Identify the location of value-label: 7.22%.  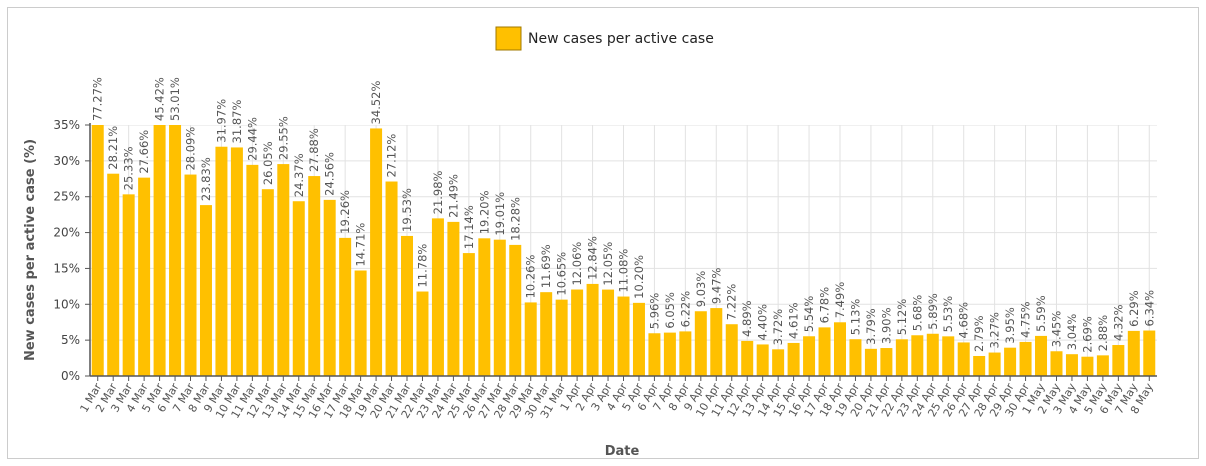
(732, 302).